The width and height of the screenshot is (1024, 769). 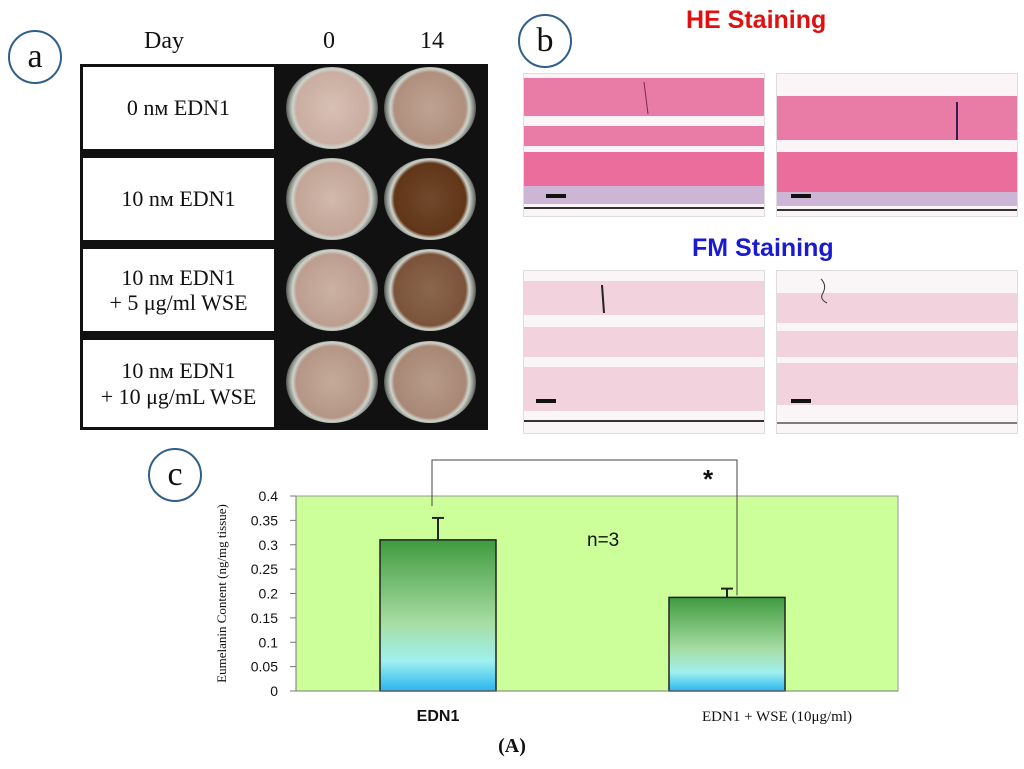 I want to click on table-row: 10 nм EDN1 + 10 μg/mL WSE, so click(x=284, y=382).